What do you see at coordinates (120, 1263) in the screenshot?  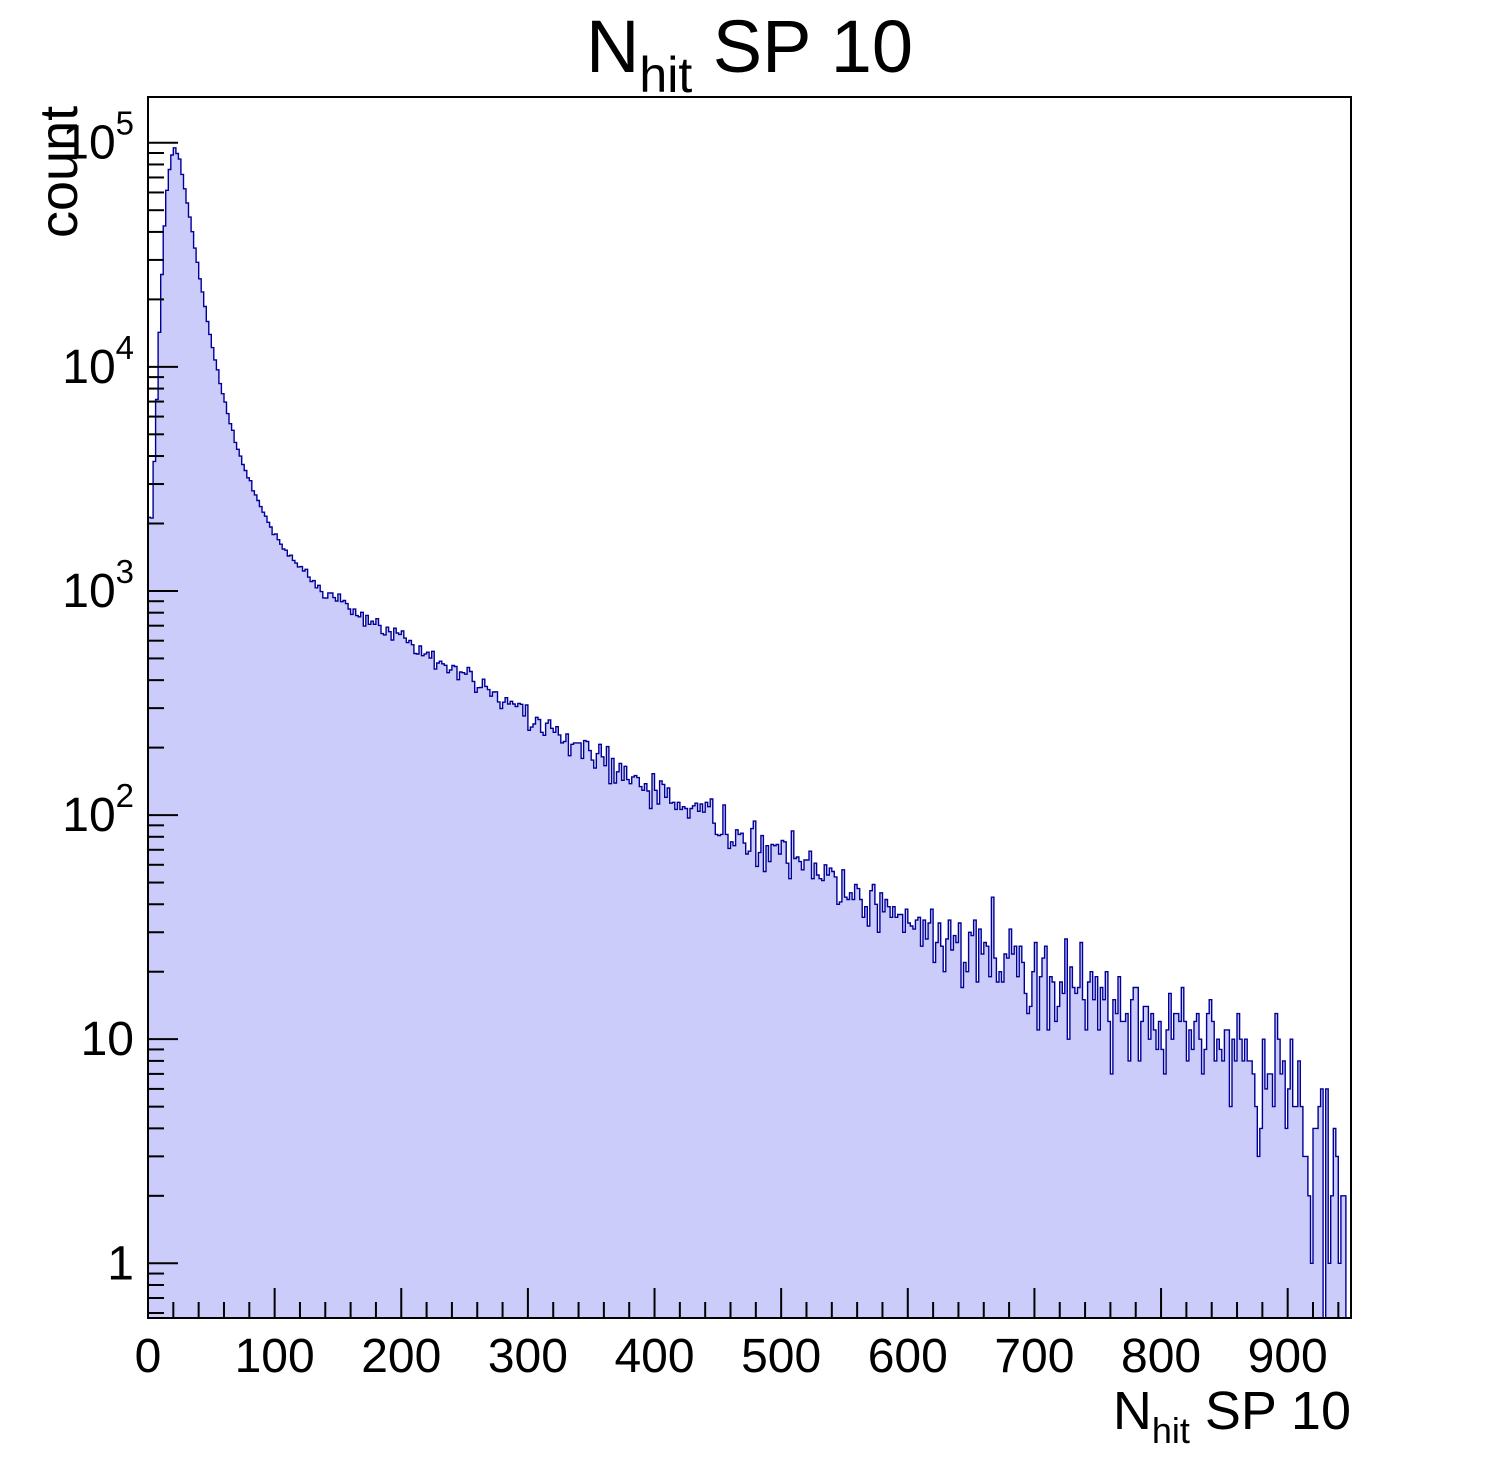 I see `y-tick-label: 1` at bounding box center [120, 1263].